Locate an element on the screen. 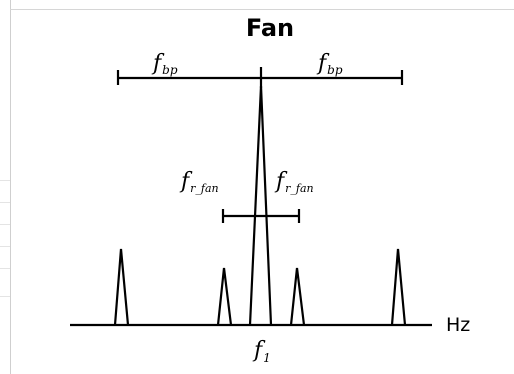 This screenshot has height=374, width=514. frfan-right-subscript: r_fan is located at coordinates (299, 188).